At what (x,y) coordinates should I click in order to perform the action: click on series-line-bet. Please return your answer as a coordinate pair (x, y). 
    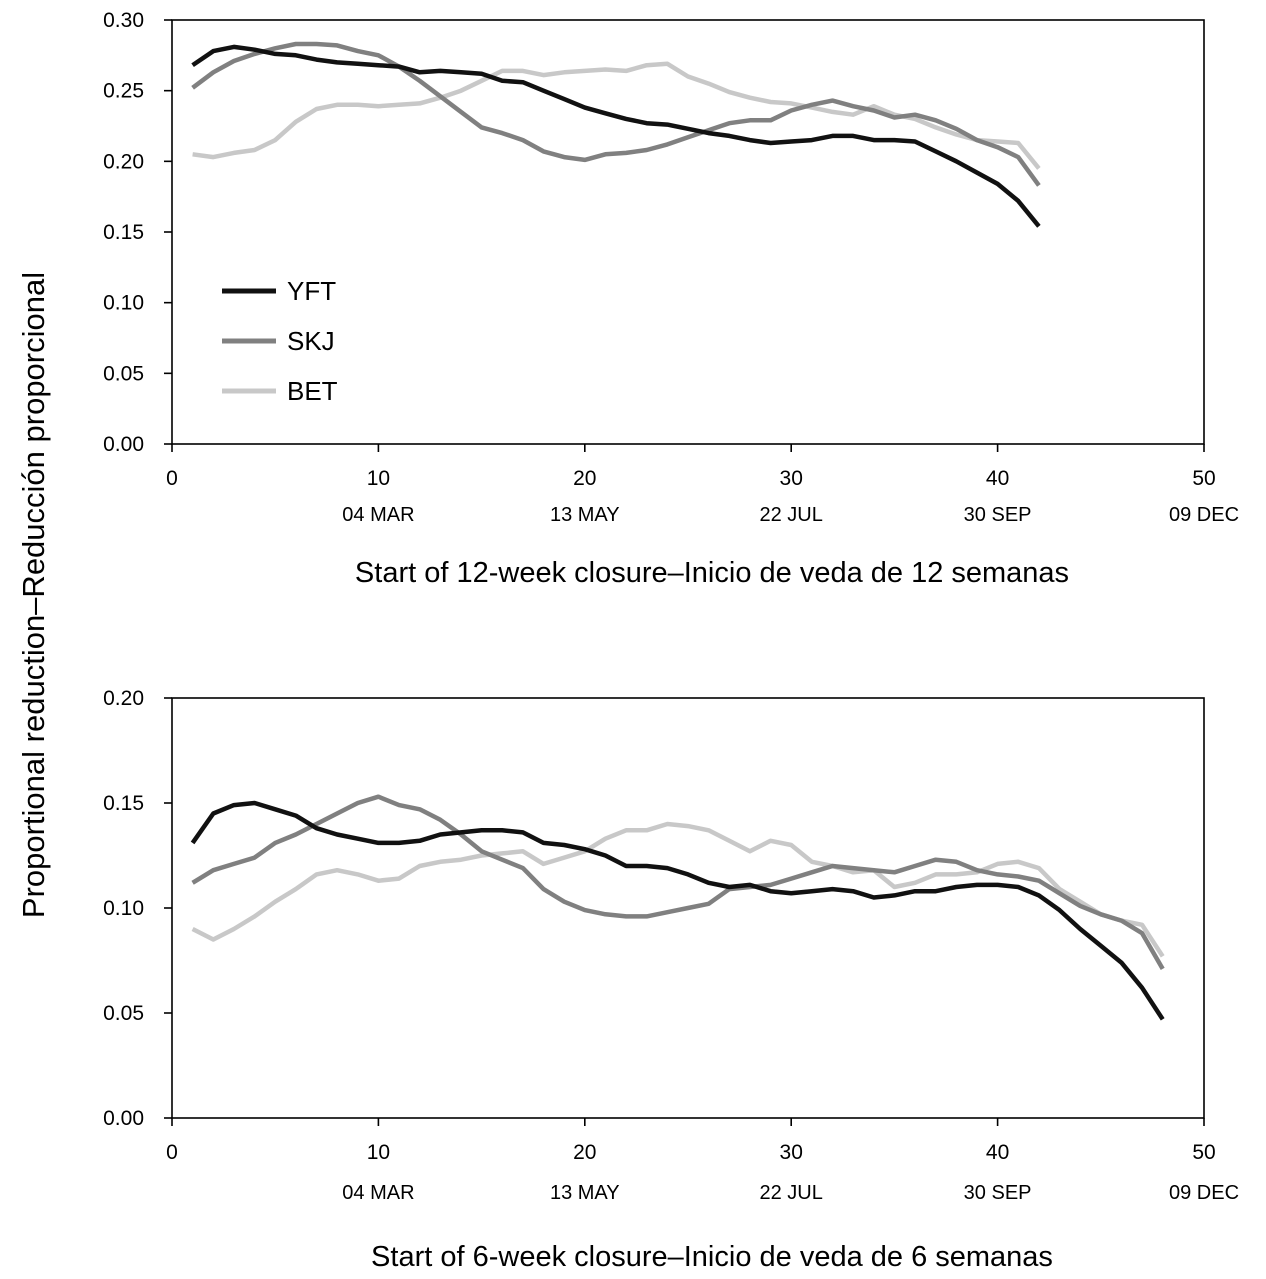
    Looking at the image, I should click on (678, 889).